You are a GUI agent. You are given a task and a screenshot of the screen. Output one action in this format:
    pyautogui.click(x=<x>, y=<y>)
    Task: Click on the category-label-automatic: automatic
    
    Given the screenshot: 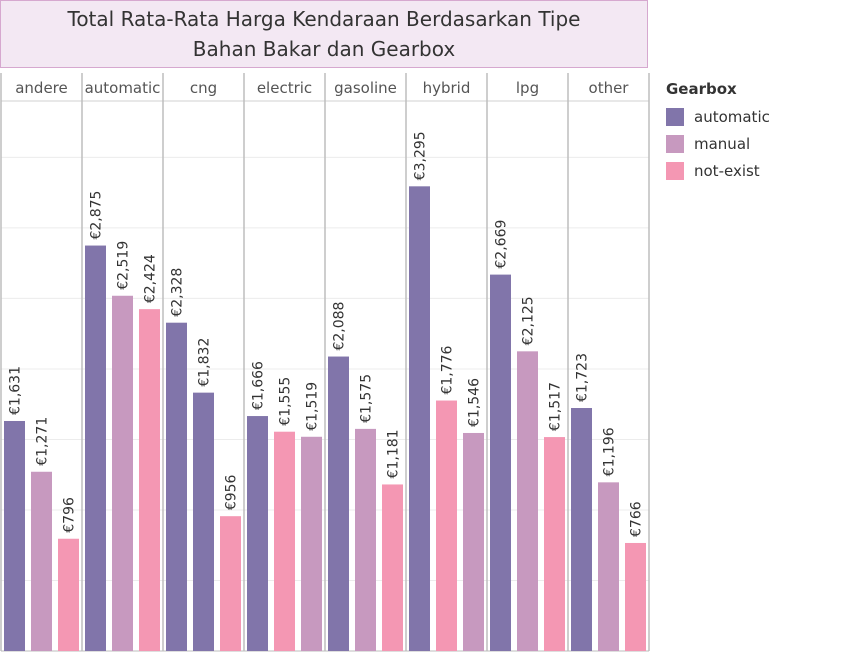 What is the action you would take?
    pyautogui.click(x=123, y=88)
    